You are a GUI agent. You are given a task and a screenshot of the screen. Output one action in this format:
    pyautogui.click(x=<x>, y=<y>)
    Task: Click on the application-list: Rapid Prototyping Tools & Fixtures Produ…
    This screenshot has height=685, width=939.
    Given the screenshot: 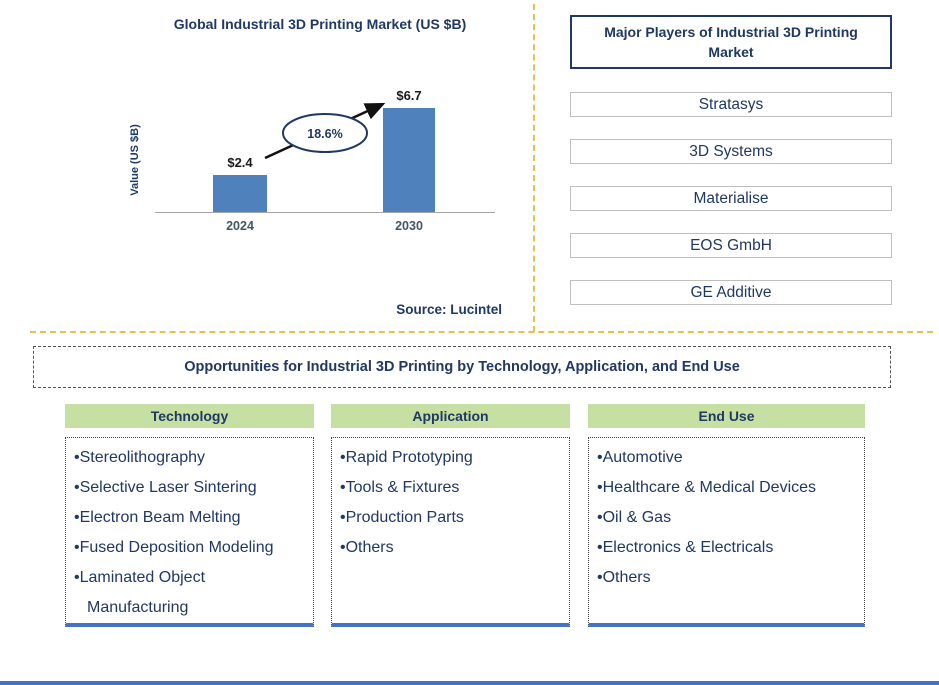 What is the action you would take?
    pyautogui.click(x=450, y=532)
    